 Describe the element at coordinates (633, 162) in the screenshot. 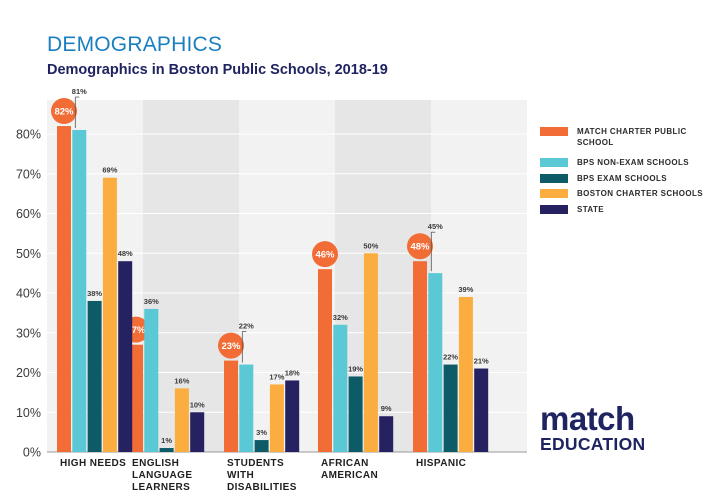

I see `legend-label-bps-non-exam: BPS NON-EXAM SCHOOLS` at that location.